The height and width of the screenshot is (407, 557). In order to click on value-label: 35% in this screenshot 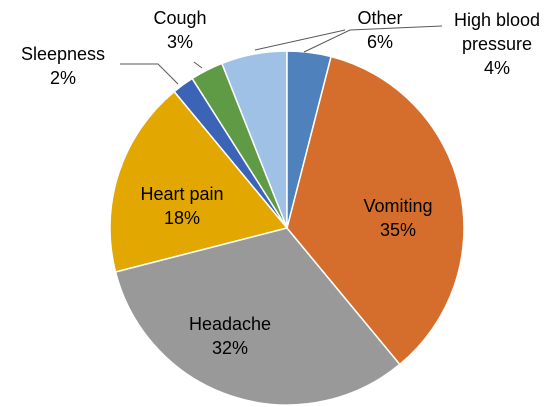, I will do `click(398, 230)`.